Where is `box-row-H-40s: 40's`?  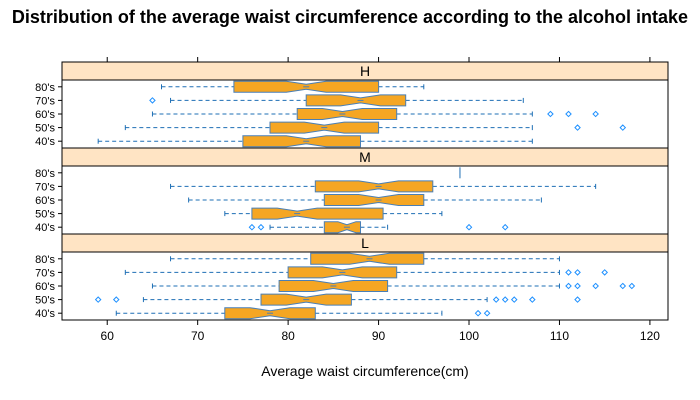 box-row-H-40s: 40's is located at coordinates (284, 141).